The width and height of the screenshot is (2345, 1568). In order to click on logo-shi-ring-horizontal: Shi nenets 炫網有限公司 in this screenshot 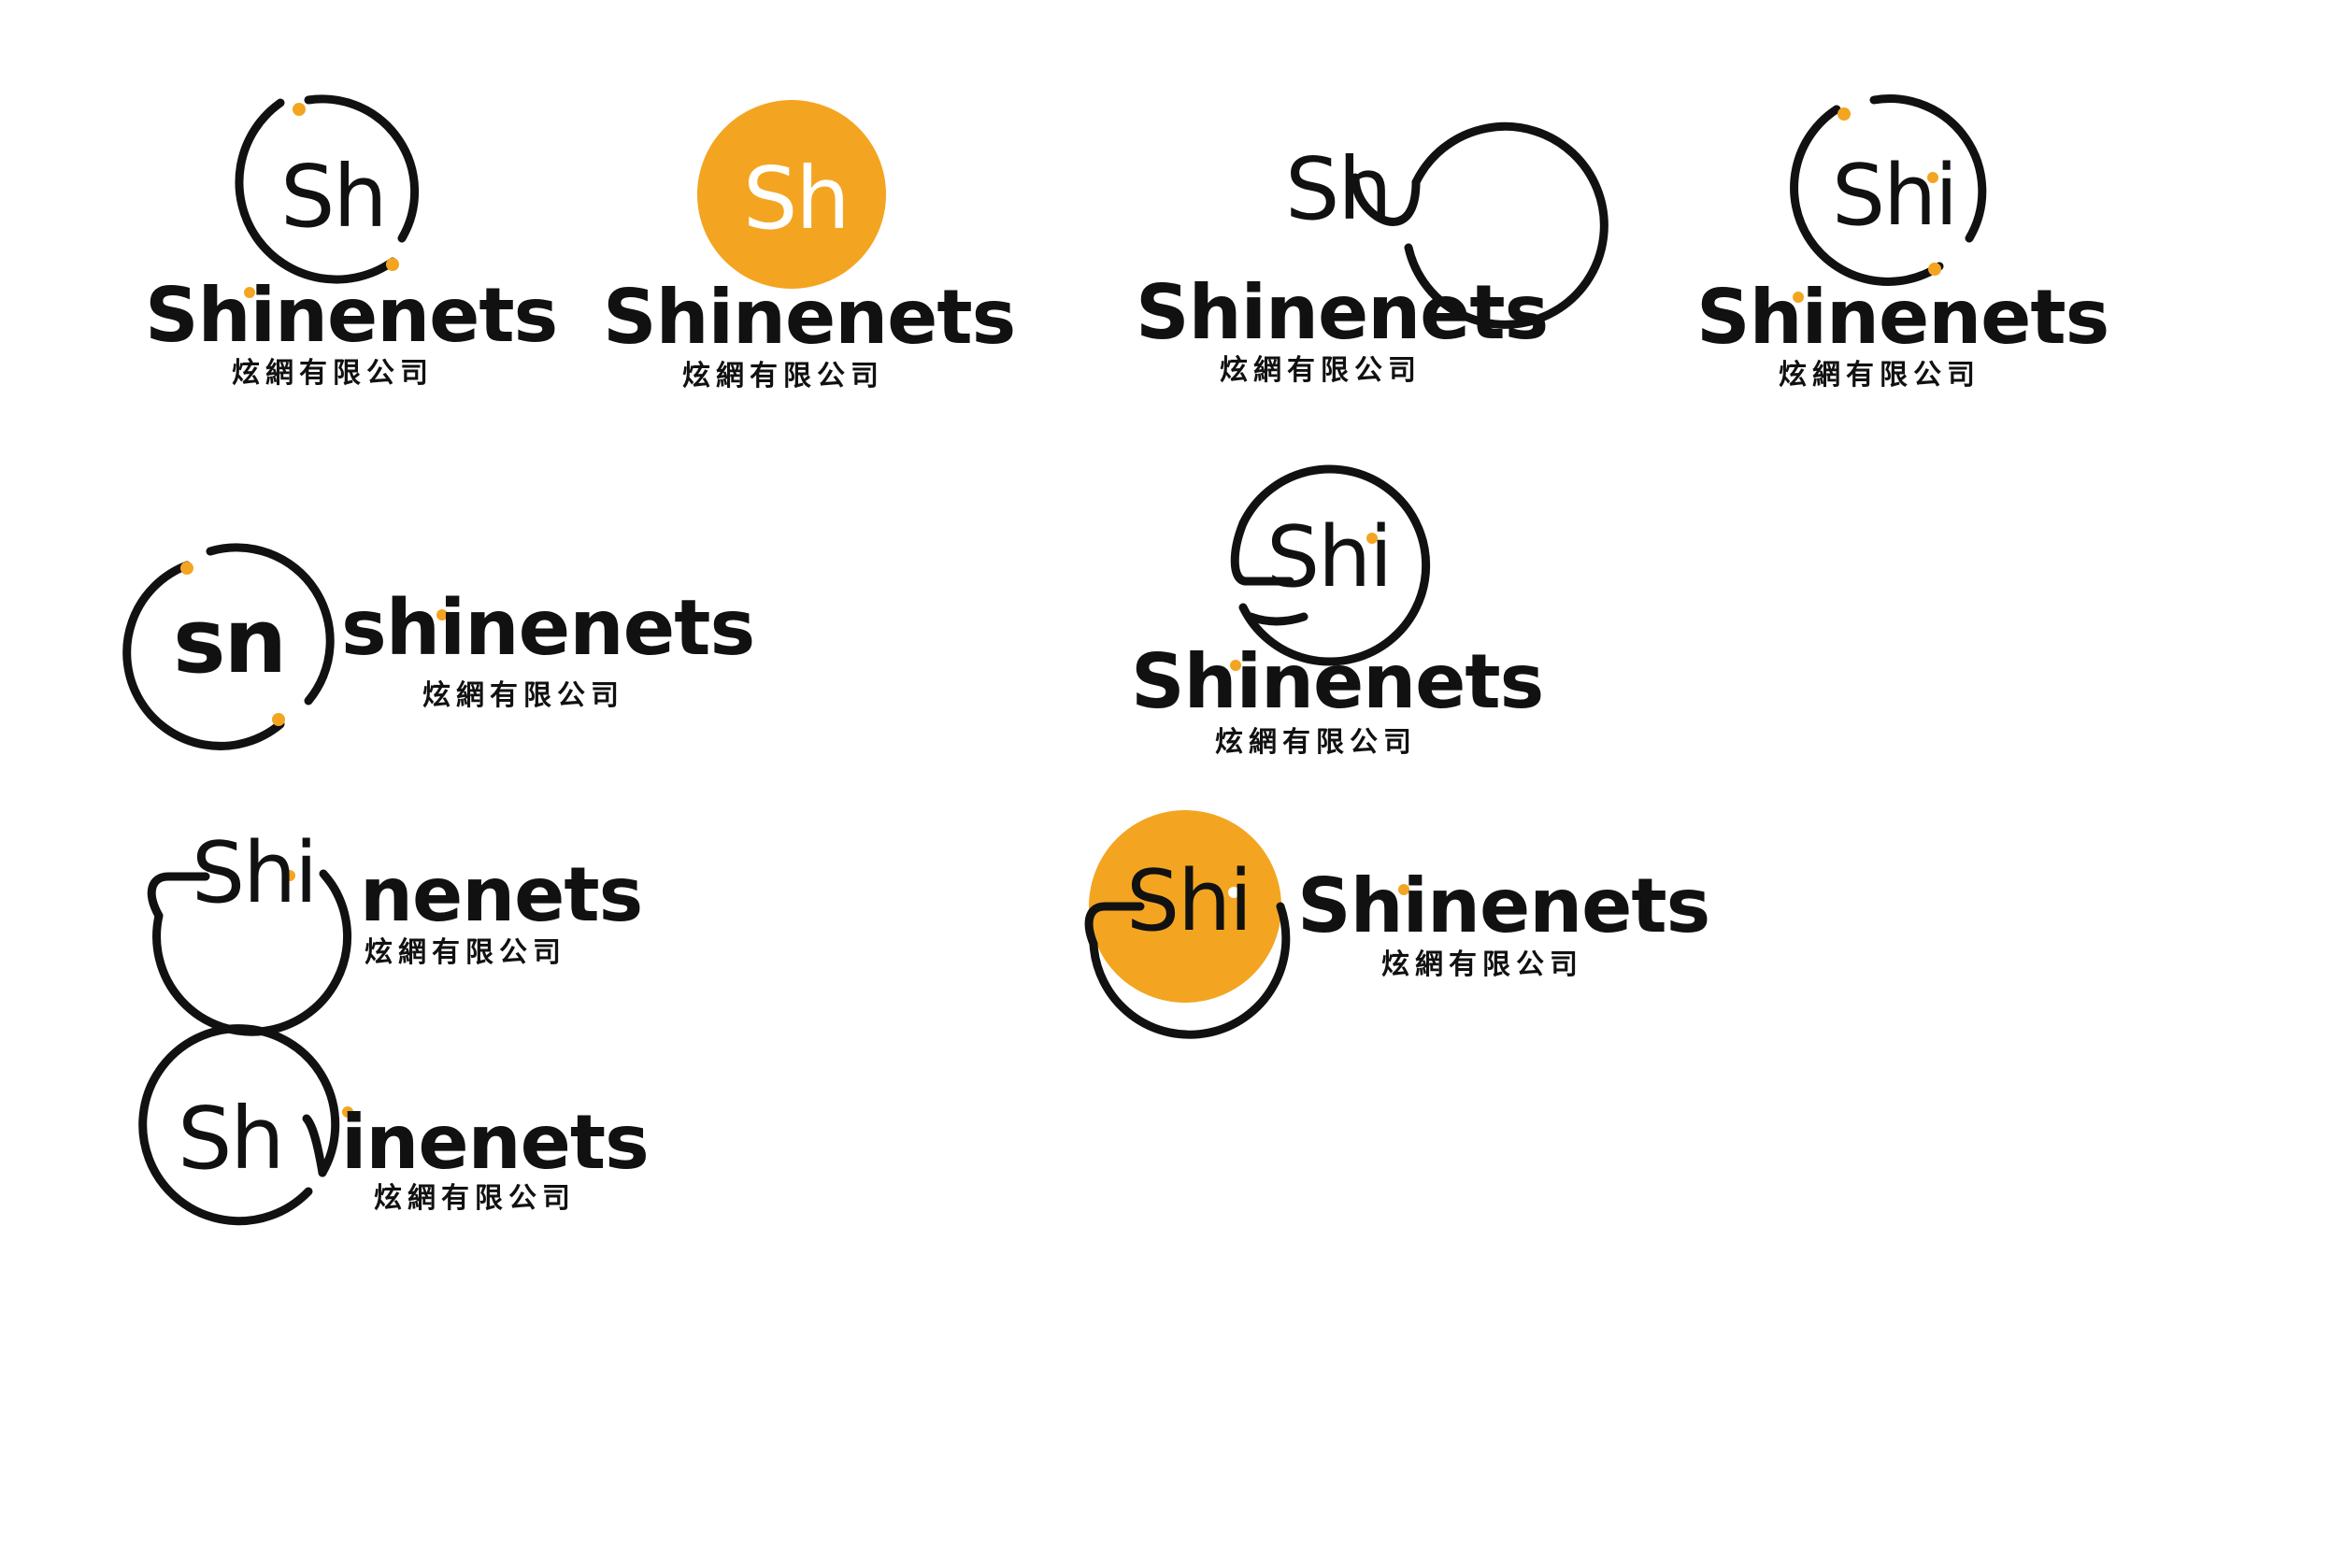, I will do `click(391, 910)`.